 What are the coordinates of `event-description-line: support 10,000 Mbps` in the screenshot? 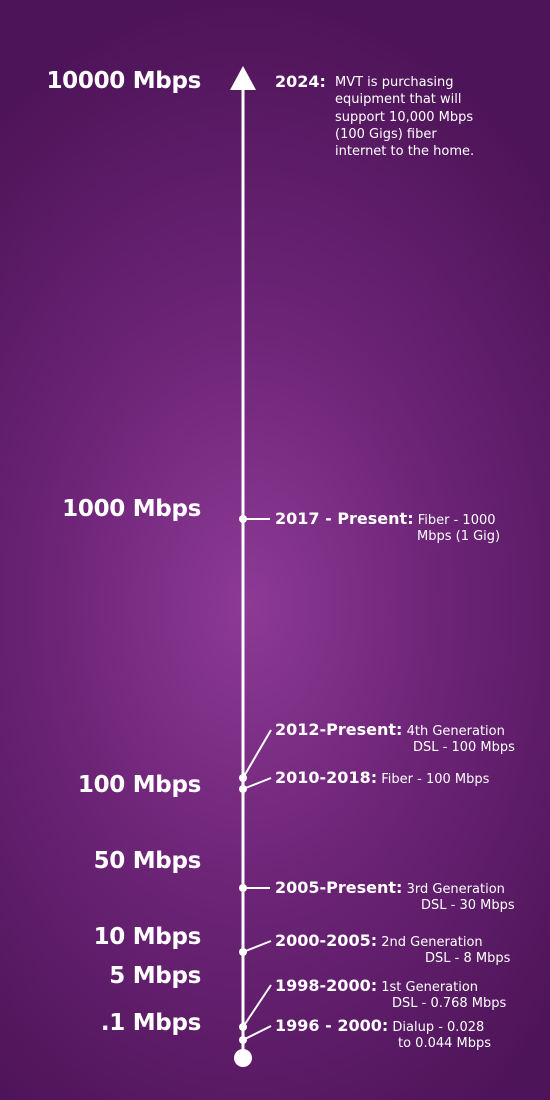 It's located at (404, 117).